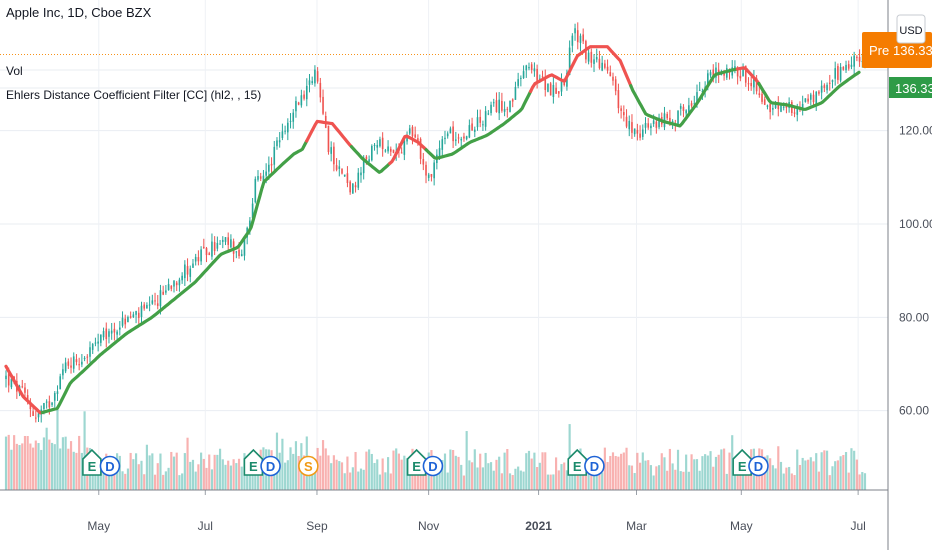  I want to click on split-marker: S, so click(308, 466).